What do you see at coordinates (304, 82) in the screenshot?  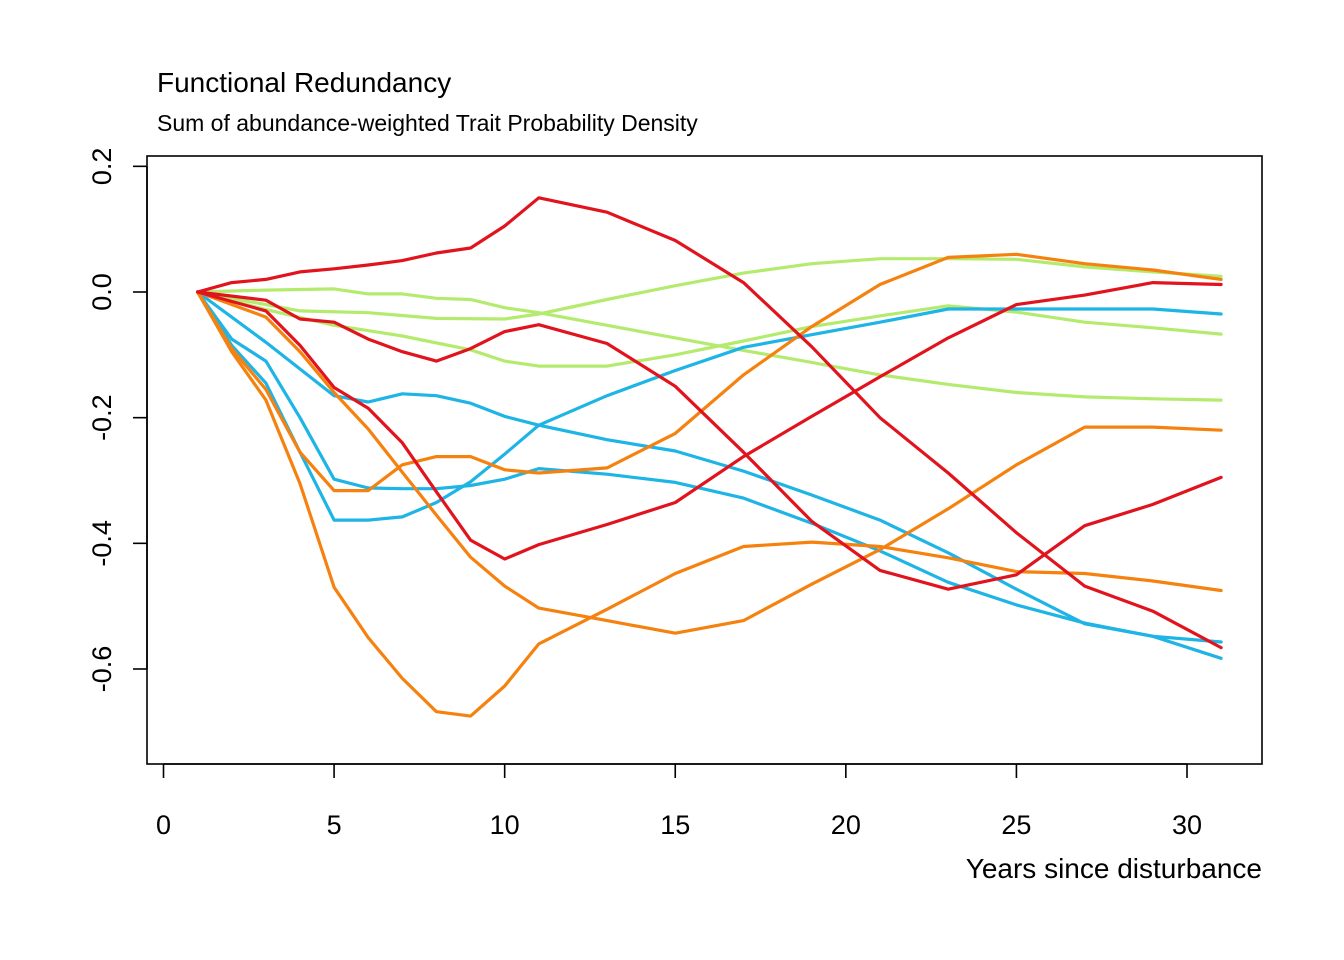 I see `chart-title: Functional Redundancy` at bounding box center [304, 82].